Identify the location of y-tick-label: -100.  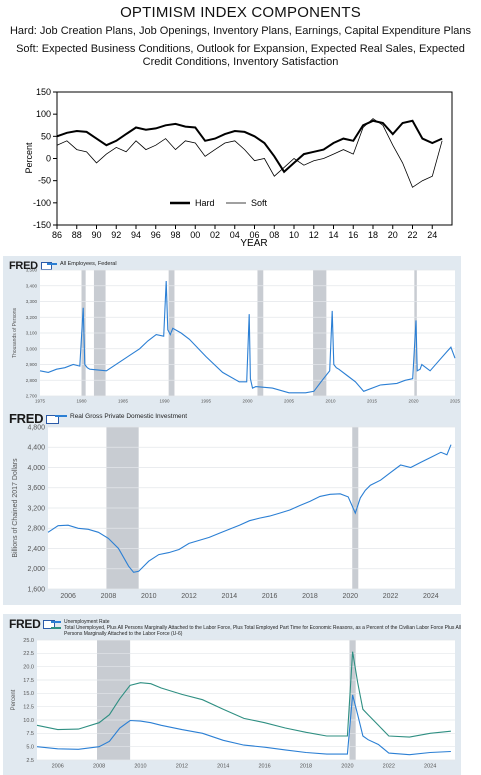
(42, 203).